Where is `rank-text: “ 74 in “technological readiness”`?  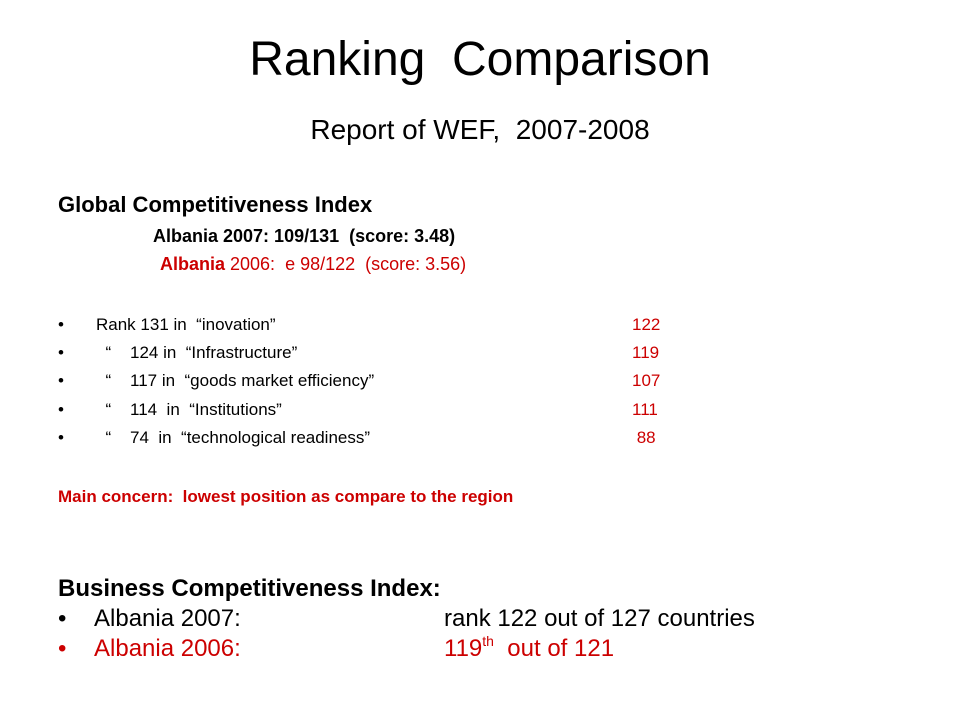
rank-text: “ 74 in “technological readiness” is located at coordinates (233, 437).